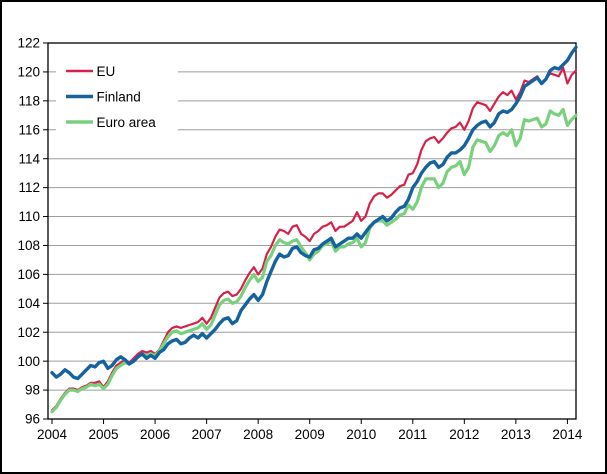 This screenshot has width=607, height=474. What do you see at coordinates (28, 43) in the screenshot?
I see `y-tick-label: 122` at bounding box center [28, 43].